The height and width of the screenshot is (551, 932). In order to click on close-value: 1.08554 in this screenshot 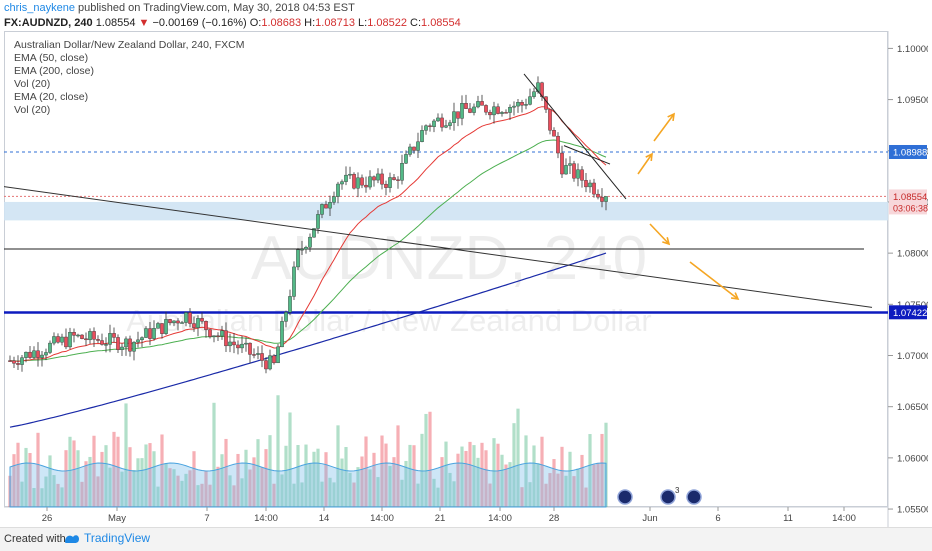, I will do `click(441, 23)`.